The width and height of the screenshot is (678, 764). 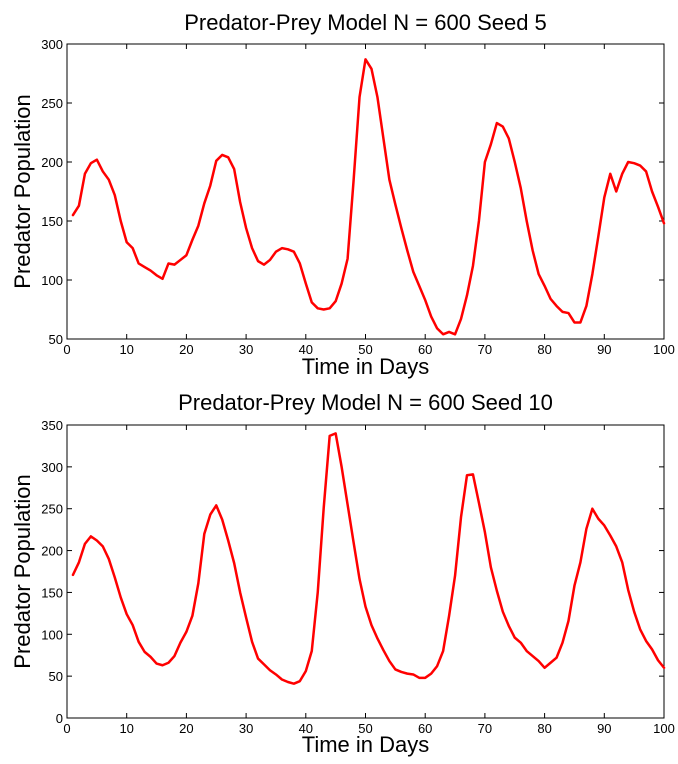 What do you see at coordinates (365, 22) in the screenshot?
I see `chart-title: Predator-Prey Model N = 600 Seed 5` at bounding box center [365, 22].